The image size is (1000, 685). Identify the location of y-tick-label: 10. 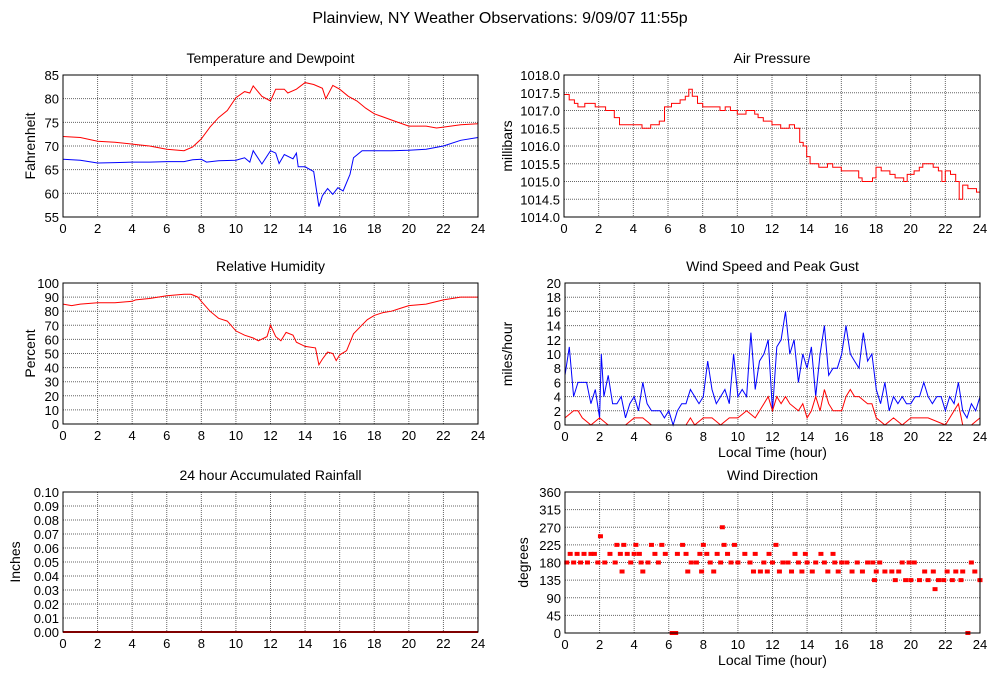
(554, 354).